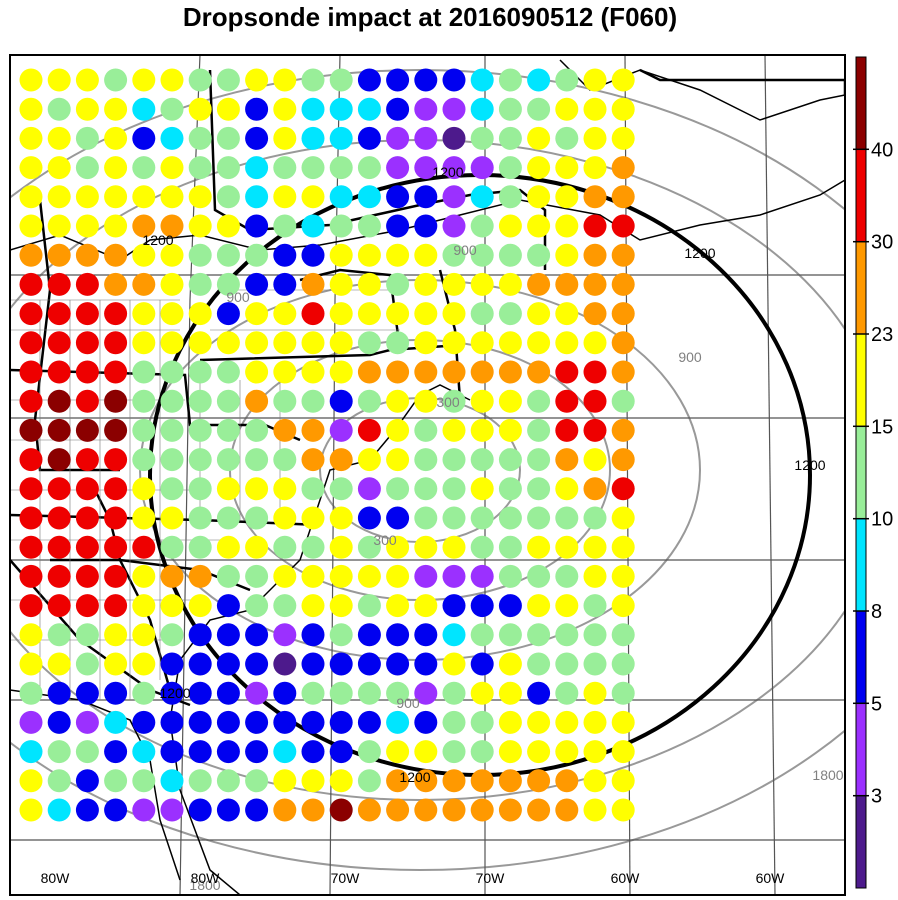 This screenshot has height=900, width=898. What do you see at coordinates (861, 842) in the screenshot?
I see `colorbar-segment` at bounding box center [861, 842].